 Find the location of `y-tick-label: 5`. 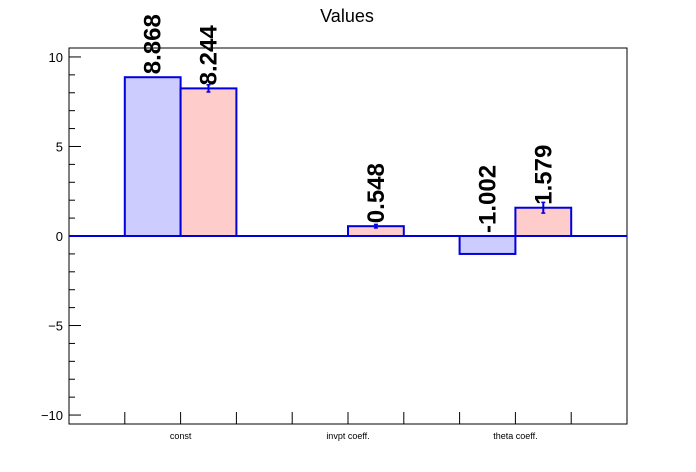

y-tick-label: 5 is located at coordinates (59, 146).